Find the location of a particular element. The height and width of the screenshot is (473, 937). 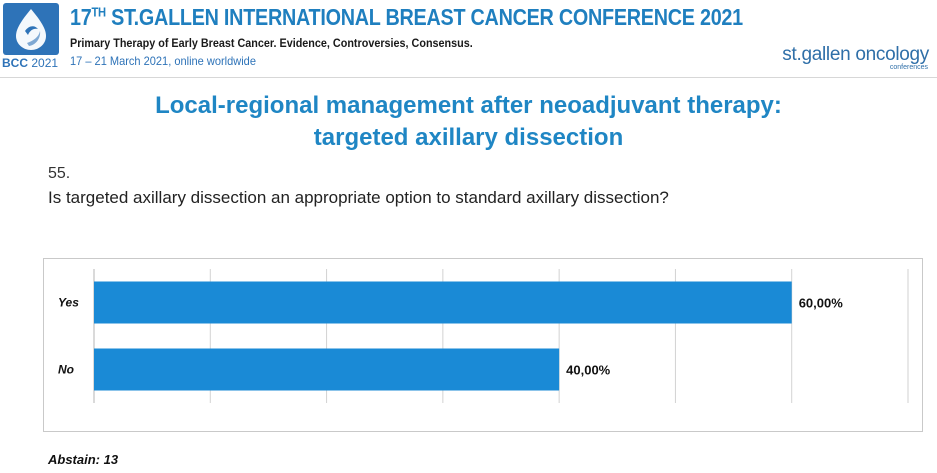

abstain-count: Abstain: 13 is located at coordinates (83, 459).